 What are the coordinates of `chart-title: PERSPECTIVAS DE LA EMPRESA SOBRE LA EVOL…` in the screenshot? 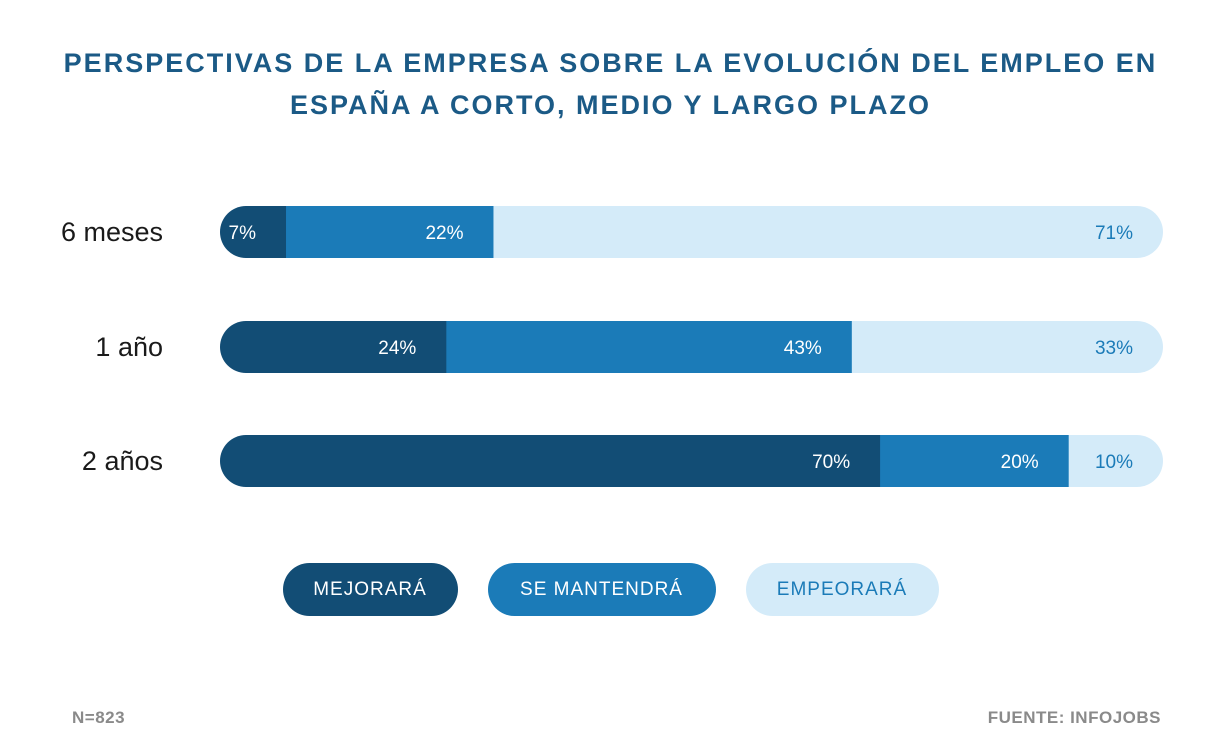 It's located at (610, 84).